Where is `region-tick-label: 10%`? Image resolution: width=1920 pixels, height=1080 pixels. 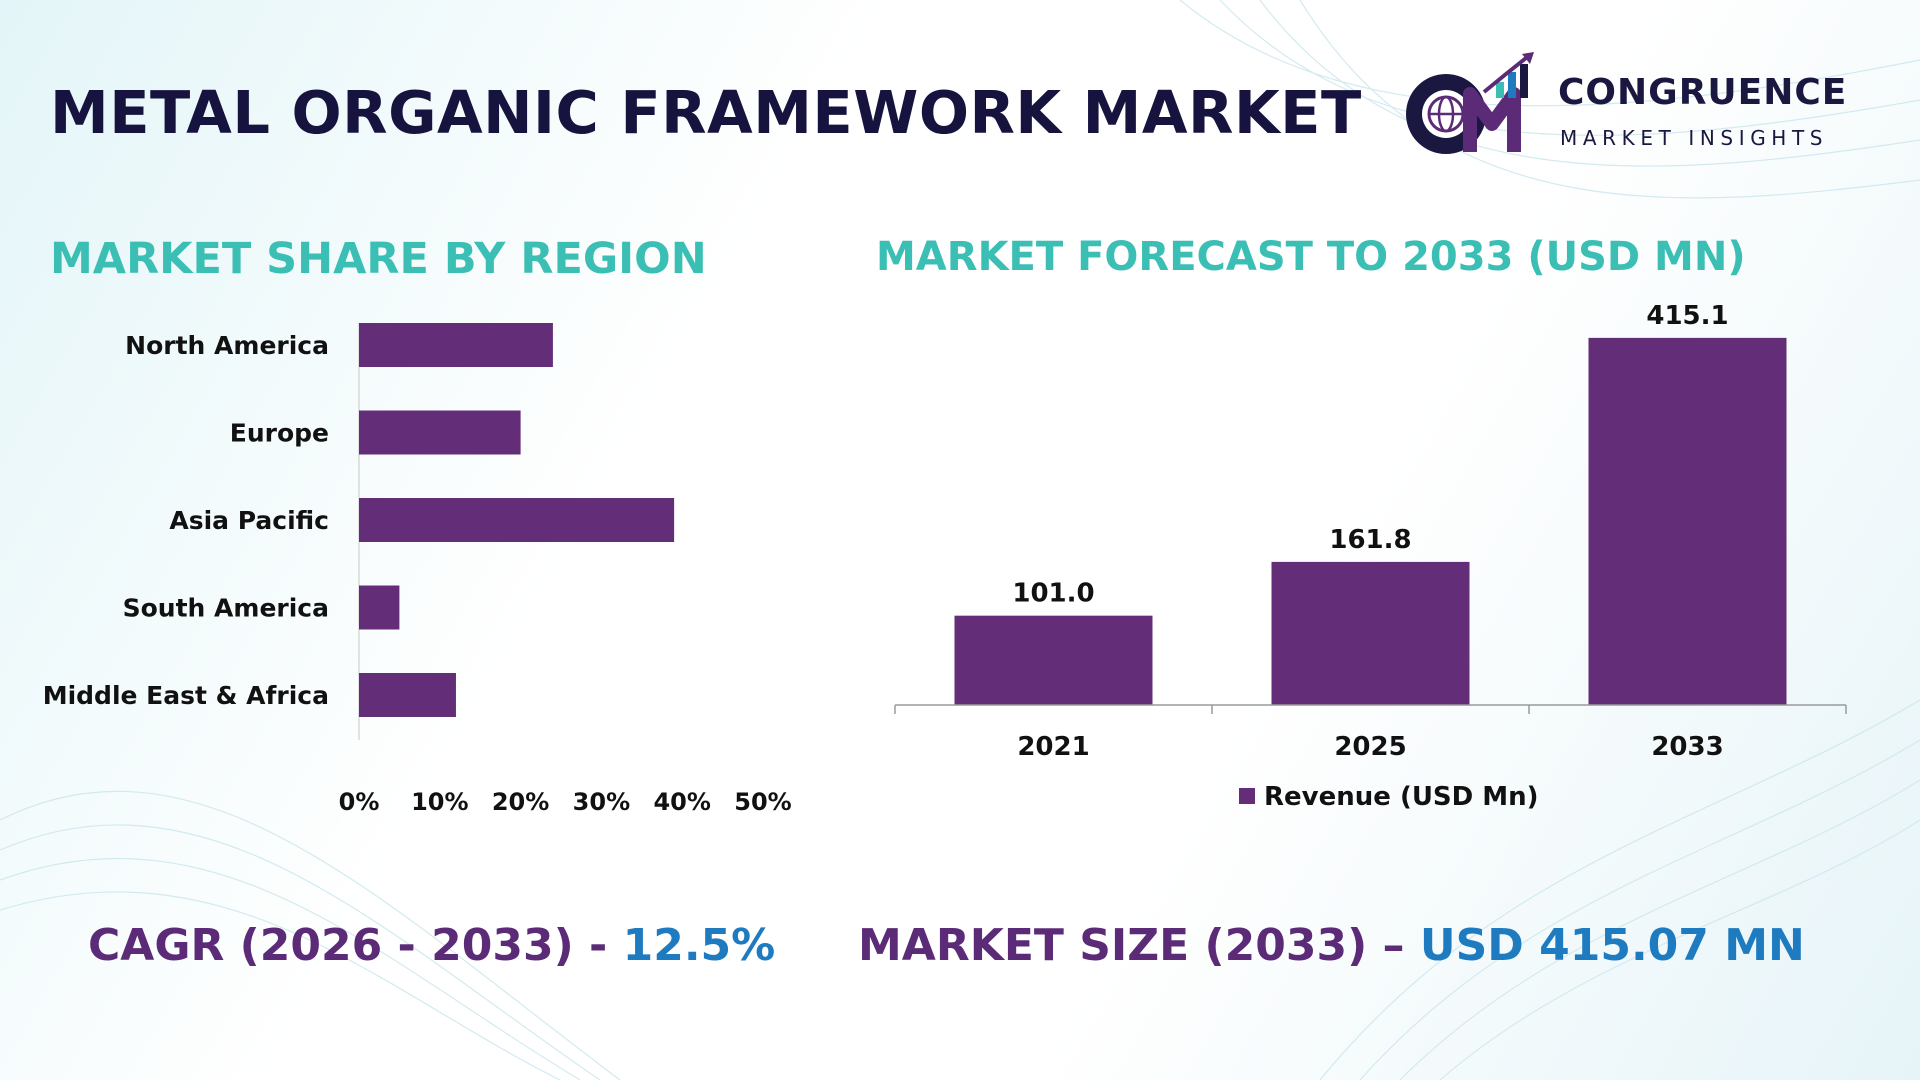 region-tick-label: 10% is located at coordinates (439, 802).